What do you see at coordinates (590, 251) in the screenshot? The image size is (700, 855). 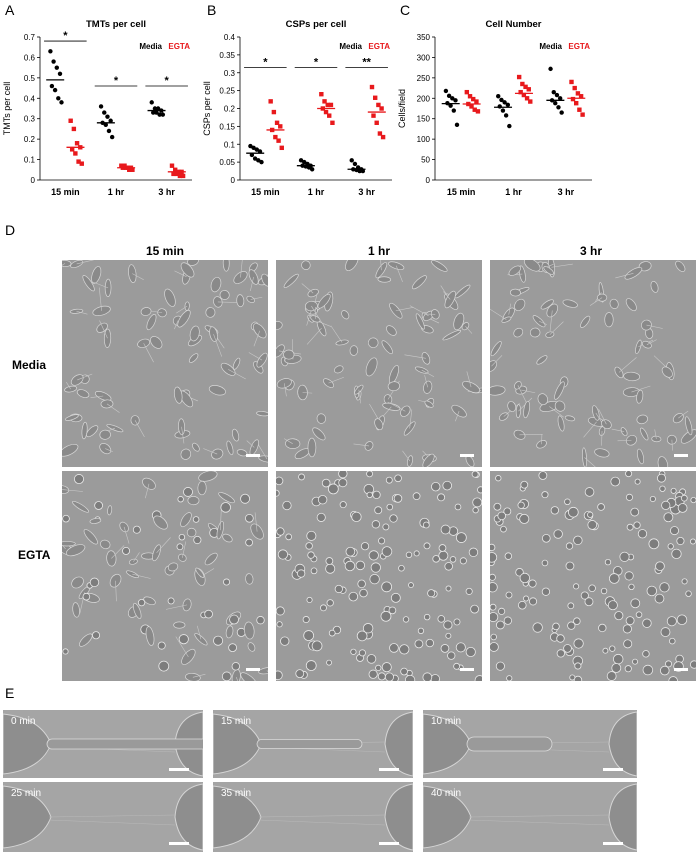 I see `col-label-3hr: 3 hr` at bounding box center [590, 251].